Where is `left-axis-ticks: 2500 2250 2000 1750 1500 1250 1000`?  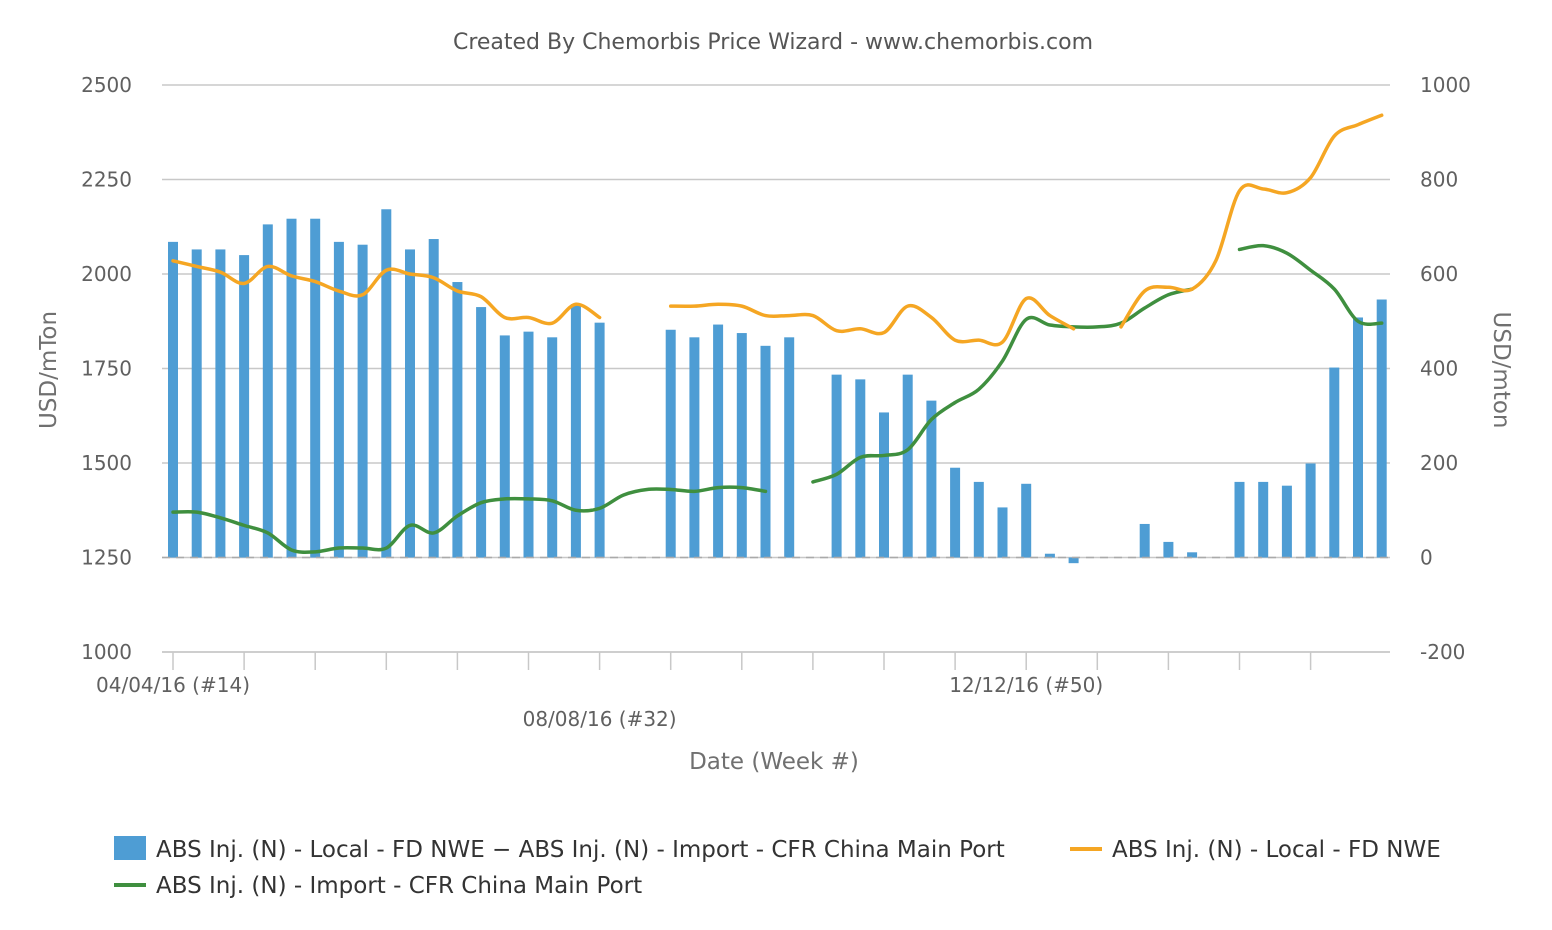
left-axis-ticks: 2500 2250 2000 1750 1500 1250 1000 is located at coordinates (106, 368).